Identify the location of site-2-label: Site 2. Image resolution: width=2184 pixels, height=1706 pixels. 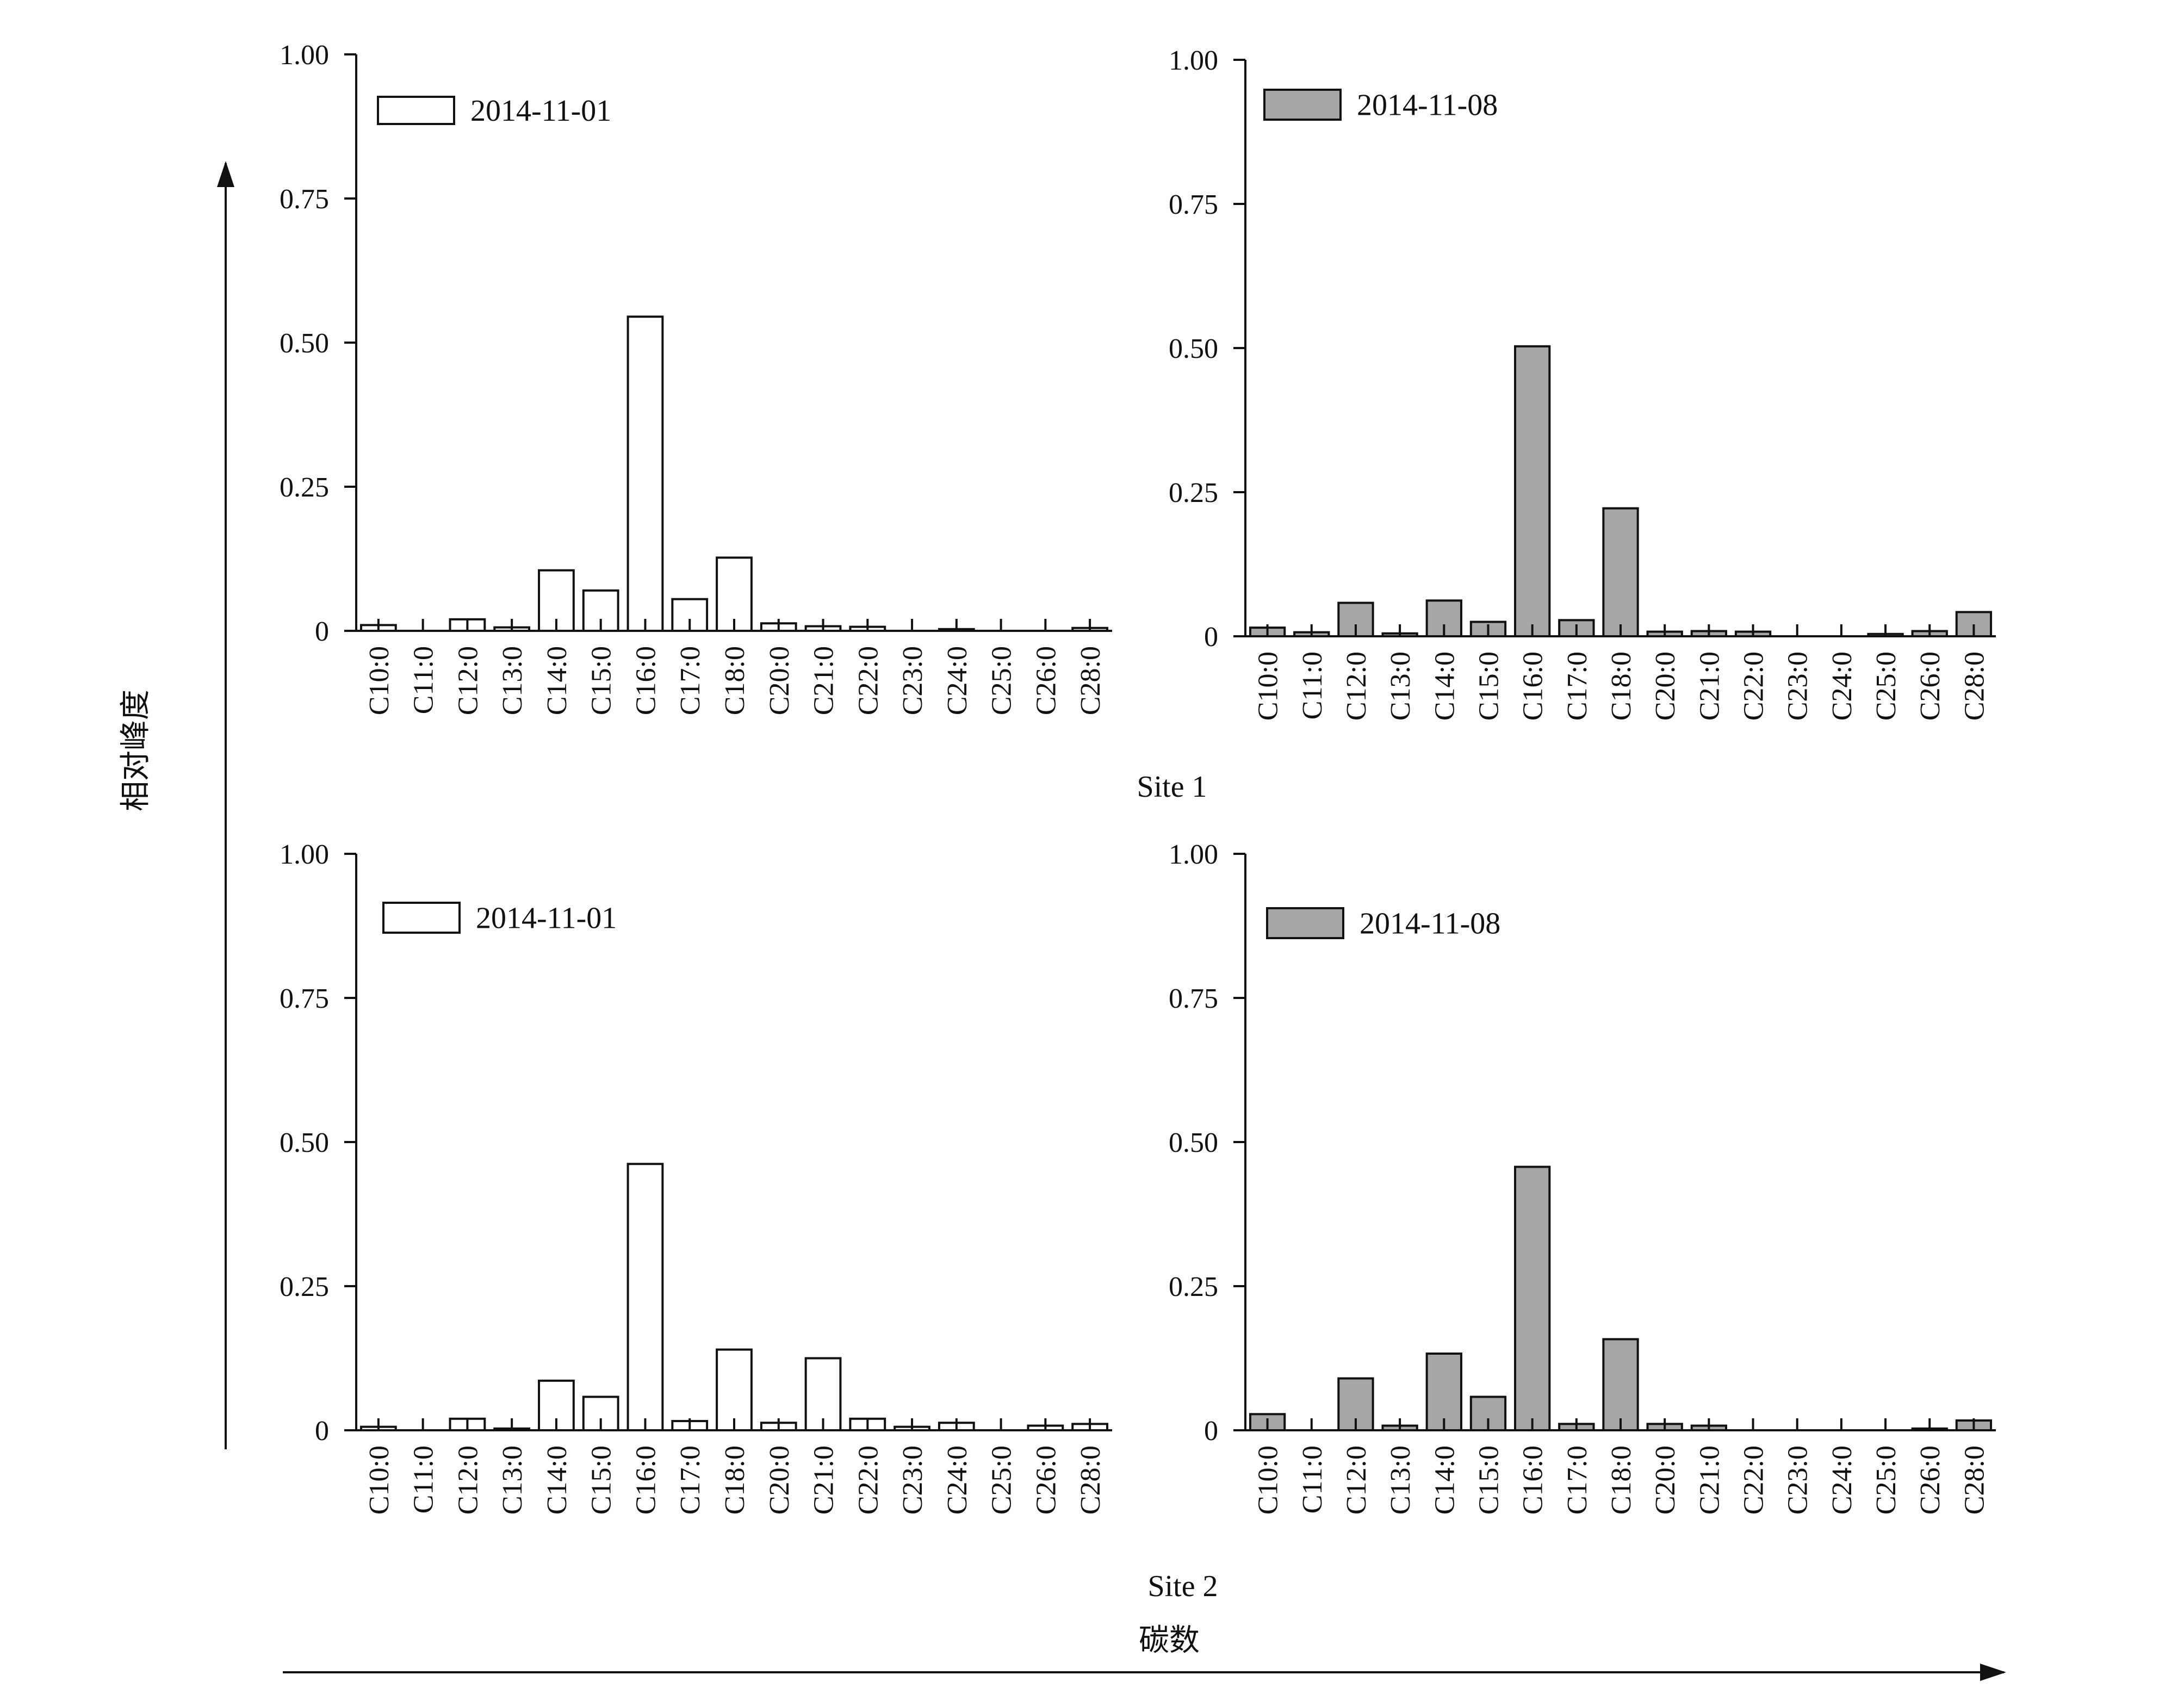
(1182, 1586).